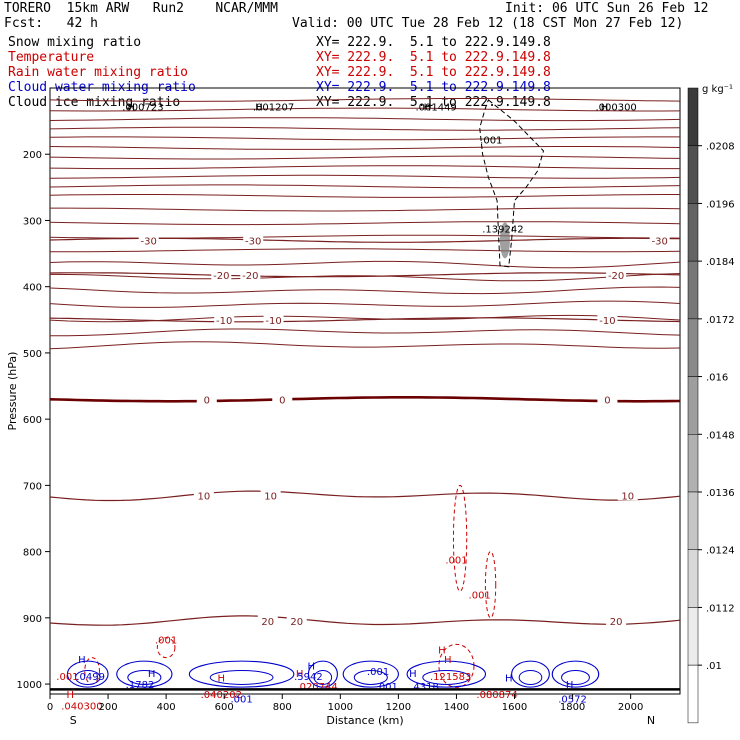  I want to click on y-tick-label: 1000, so click(29, 685).